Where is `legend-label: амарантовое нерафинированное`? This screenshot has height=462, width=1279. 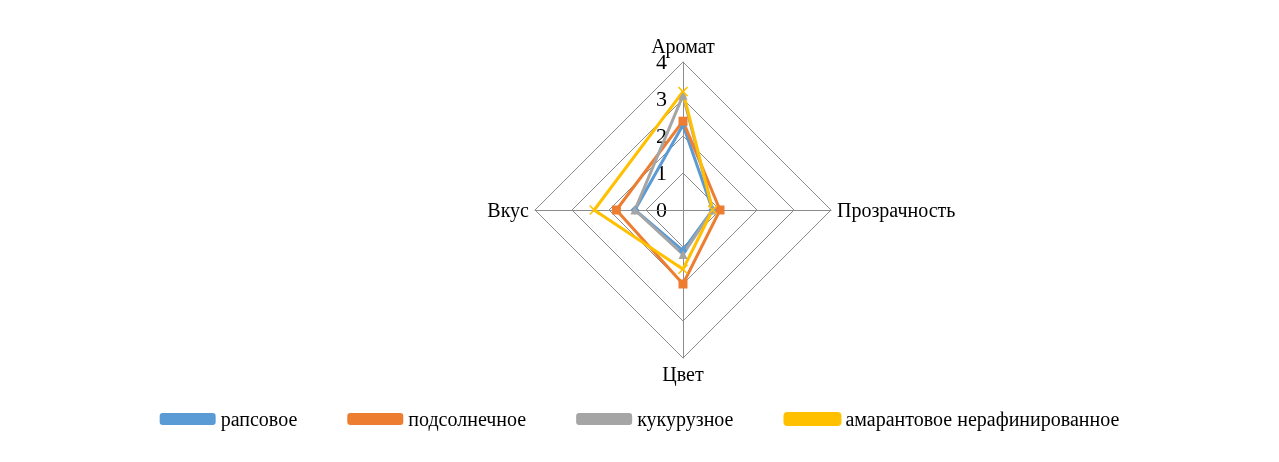 legend-label: амарантовое нерафинированное is located at coordinates (982, 419).